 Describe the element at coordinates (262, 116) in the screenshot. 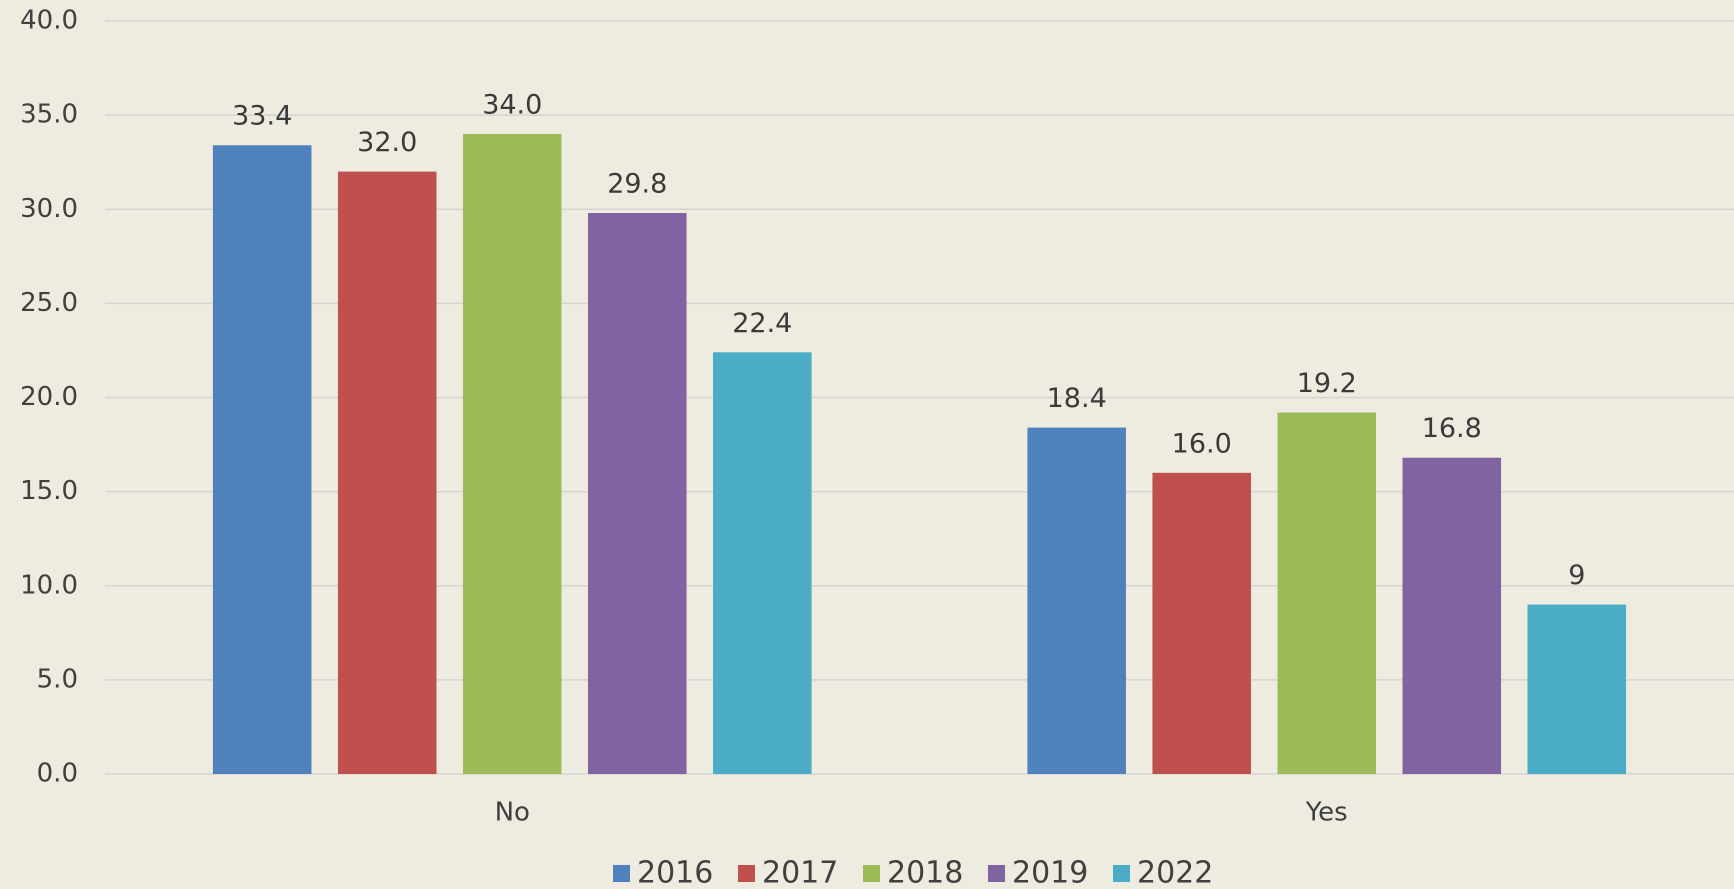

I see `data-label: 33.4` at that location.